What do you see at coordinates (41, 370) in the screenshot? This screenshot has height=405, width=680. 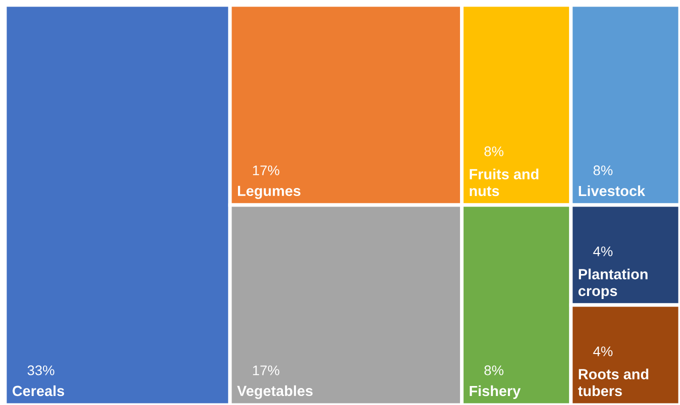 I see `data-label: 33%` at bounding box center [41, 370].